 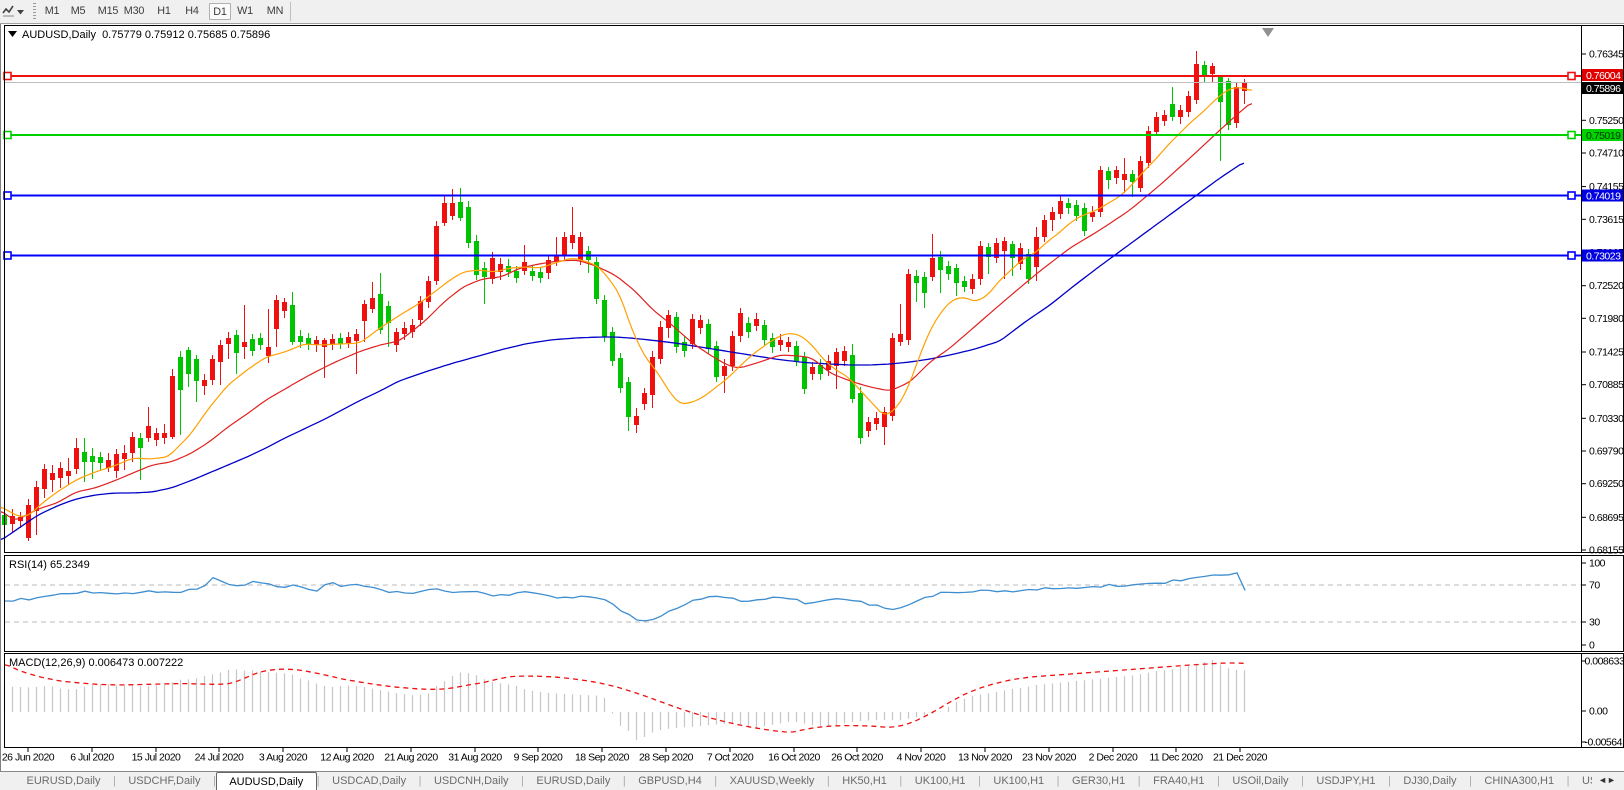 What do you see at coordinates (1606, 419) in the screenshot?
I see `svg-text: 0.70330` at bounding box center [1606, 419].